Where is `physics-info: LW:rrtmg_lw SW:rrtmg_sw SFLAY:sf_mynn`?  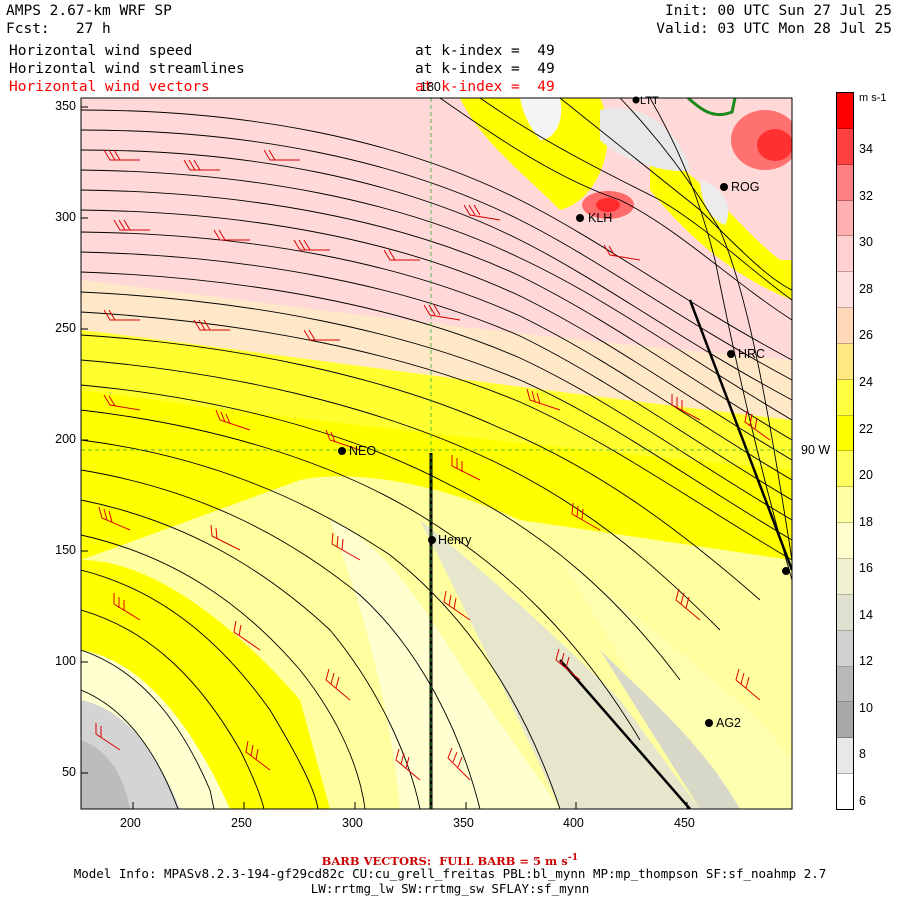
physics-info: LW:rrtmg_lw SW:rrtmg_sw SFLAY:sf_mynn is located at coordinates (450, 888).